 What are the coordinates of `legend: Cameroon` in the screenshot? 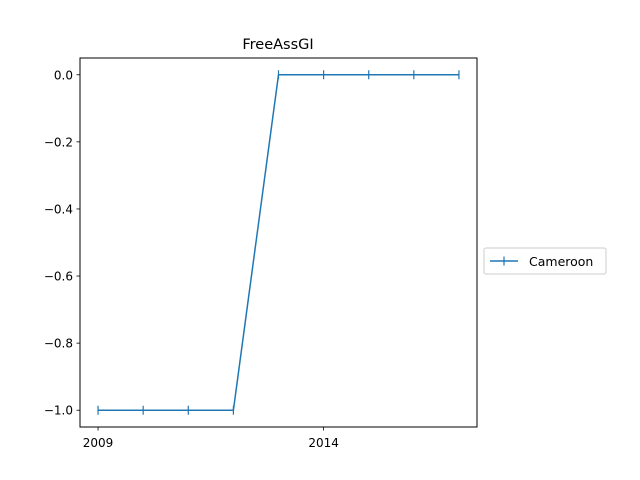 It's located at (545, 261).